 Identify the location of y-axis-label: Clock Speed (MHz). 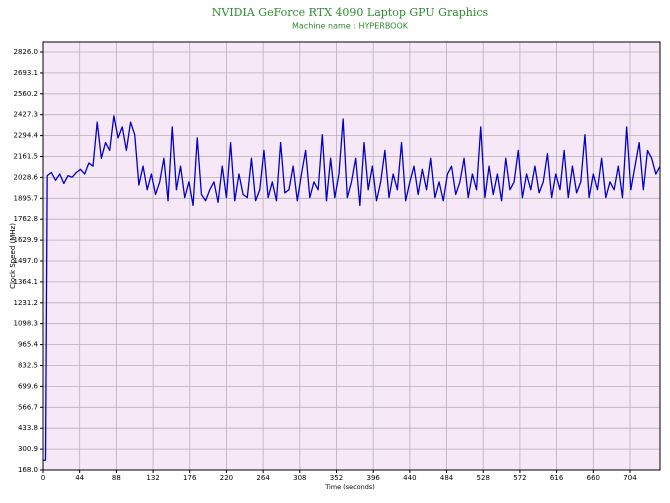
(13, 256).